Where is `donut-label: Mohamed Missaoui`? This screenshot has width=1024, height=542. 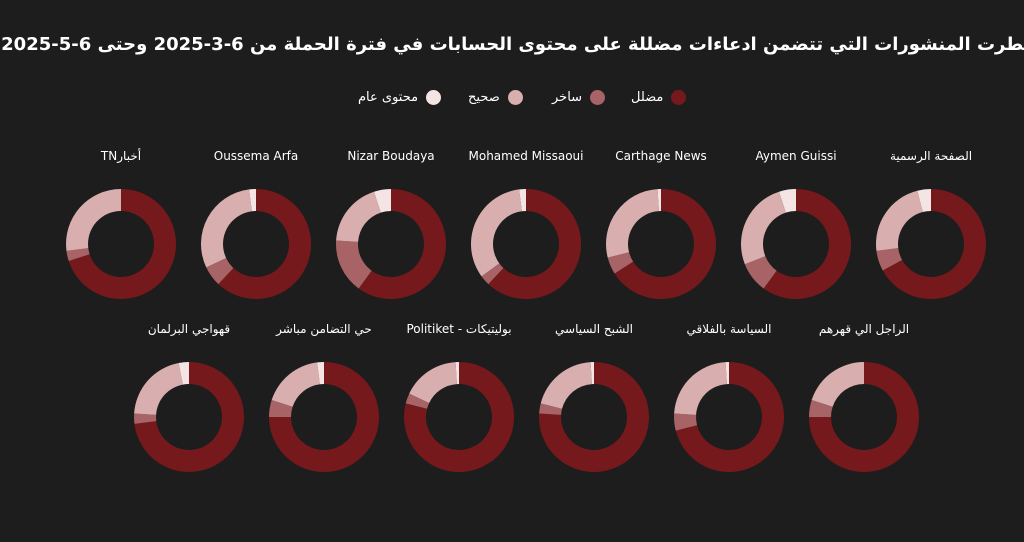 donut-label: Mohamed Missaoui is located at coordinates (526, 156).